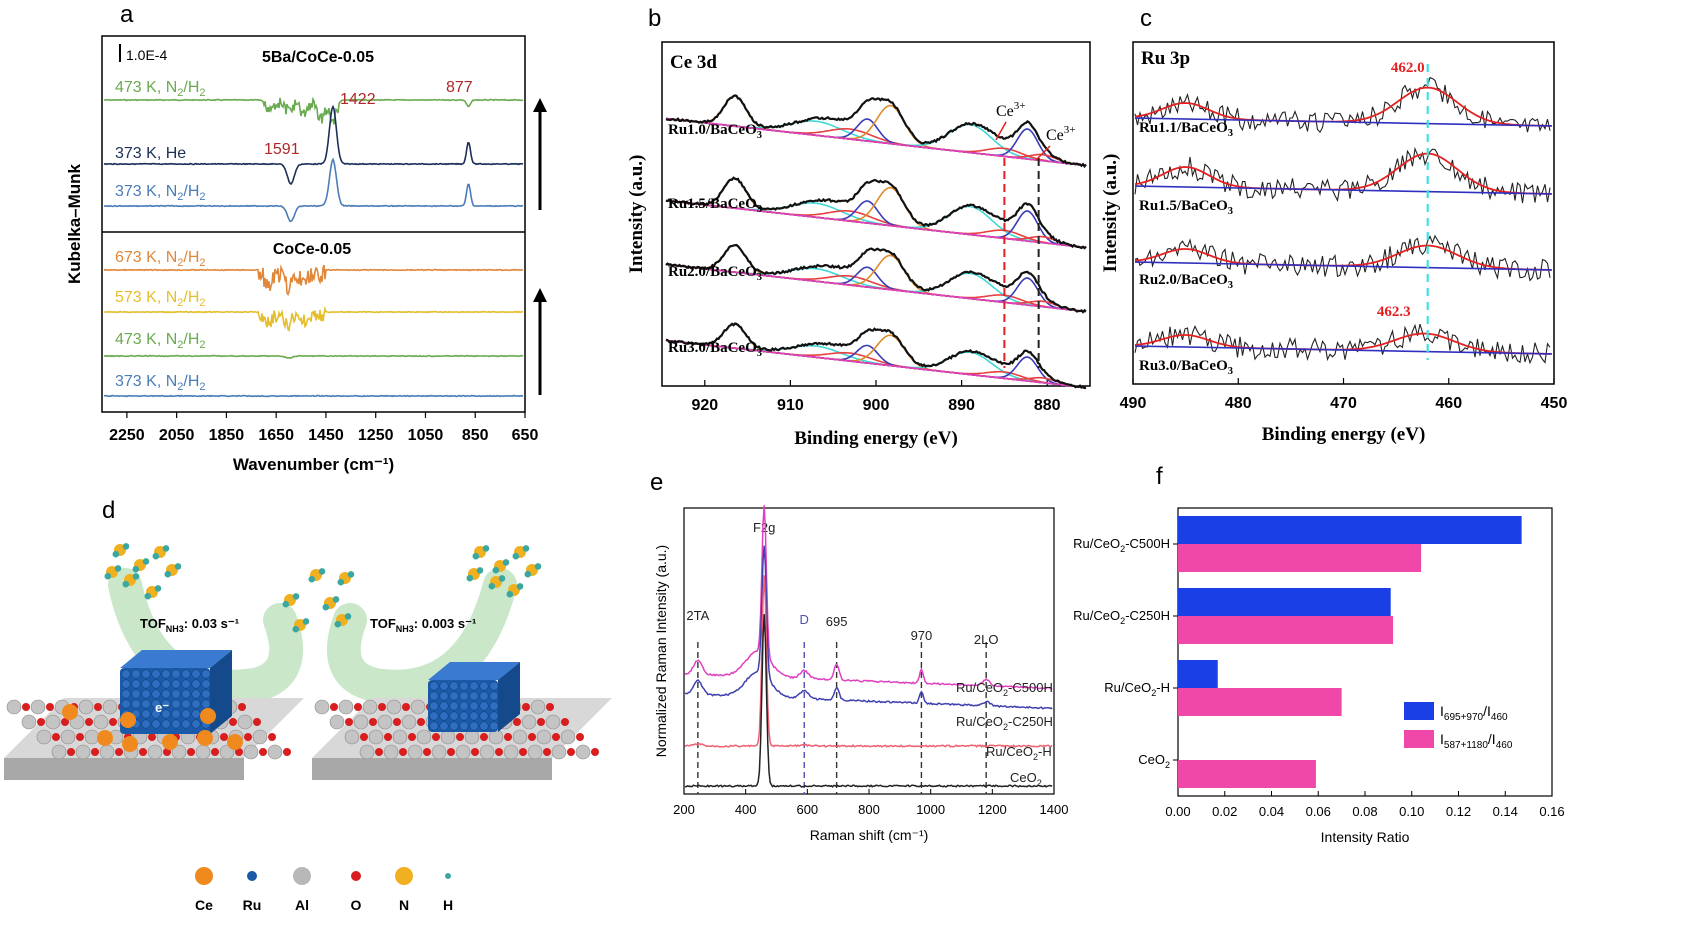 This screenshot has height=933, width=1706. What do you see at coordinates (127, 435) in the screenshot?
I see `x-tick-label: 2250` at bounding box center [127, 435].